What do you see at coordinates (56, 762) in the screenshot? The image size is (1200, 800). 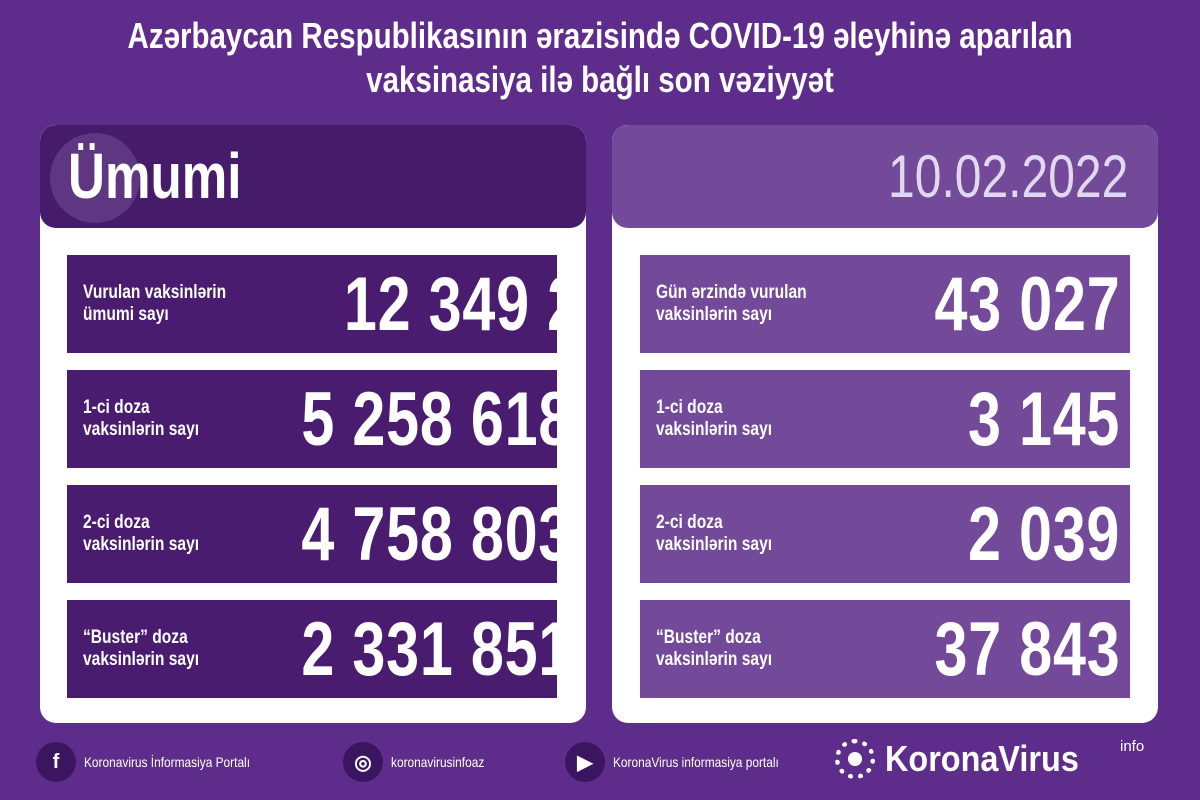 I see `facebook-icon: f` at bounding box center [56, 762].